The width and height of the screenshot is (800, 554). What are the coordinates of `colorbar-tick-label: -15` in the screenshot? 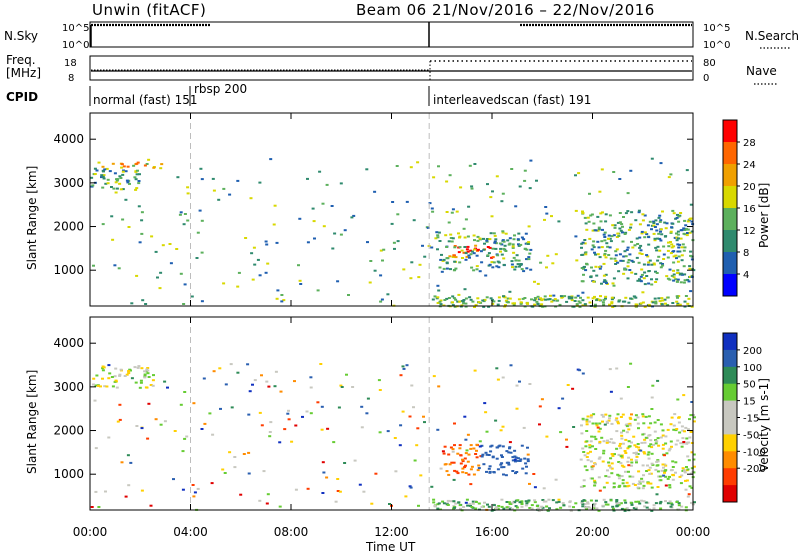 It's located at (751, 419).